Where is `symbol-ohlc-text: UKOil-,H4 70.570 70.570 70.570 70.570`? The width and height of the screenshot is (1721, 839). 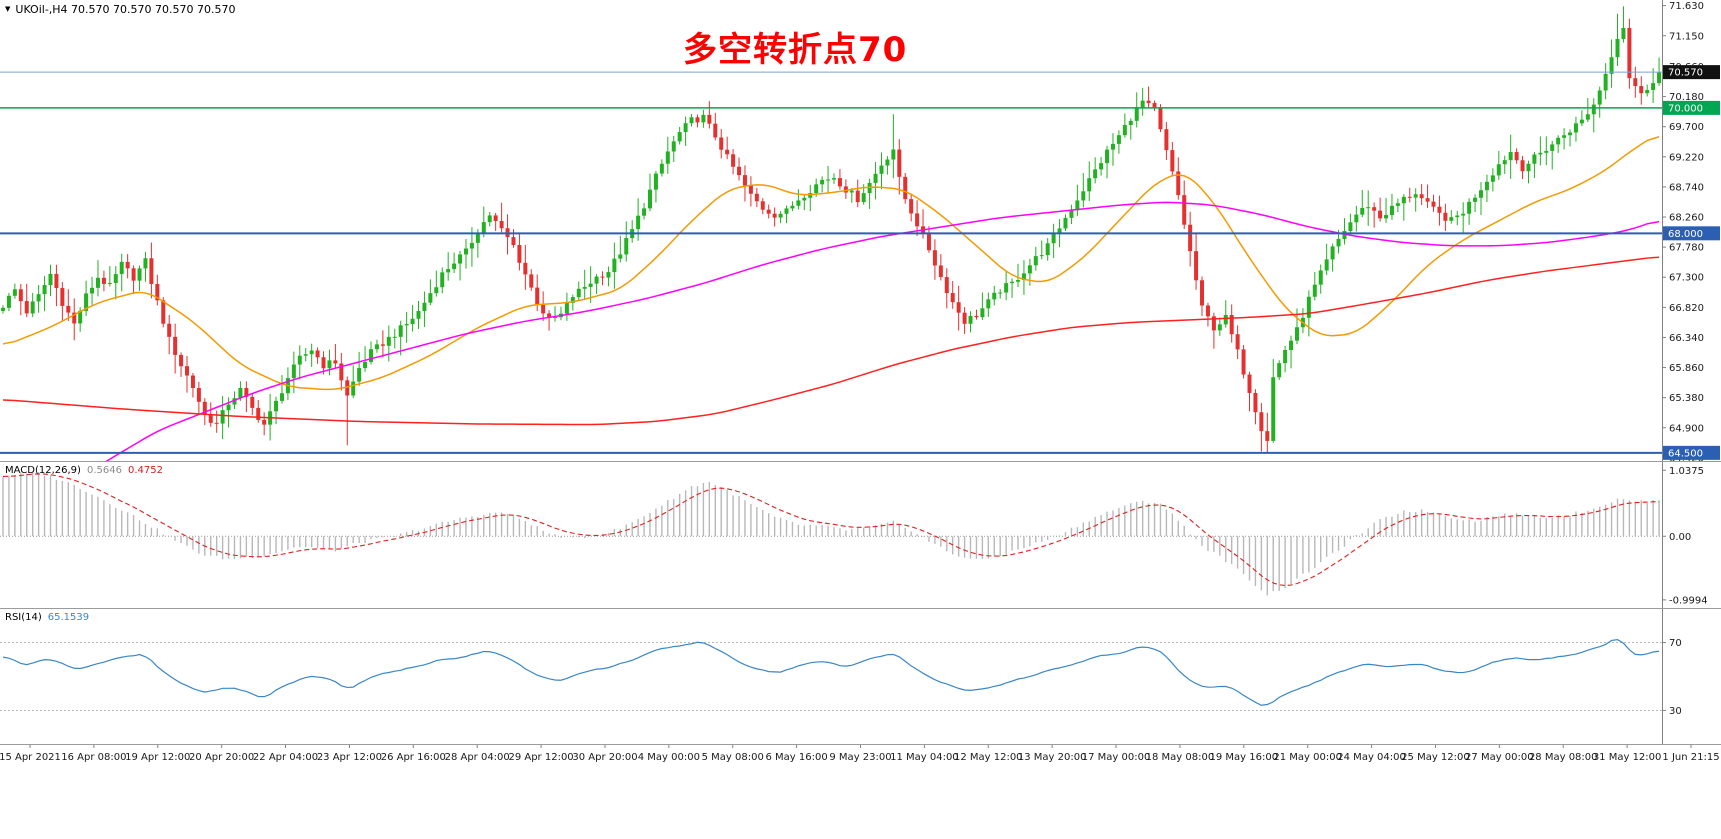
symbol-ohlc-text: UKOil-,H4 70.570 70.570 70.570 70.570 is located at coordinates (125, 9).